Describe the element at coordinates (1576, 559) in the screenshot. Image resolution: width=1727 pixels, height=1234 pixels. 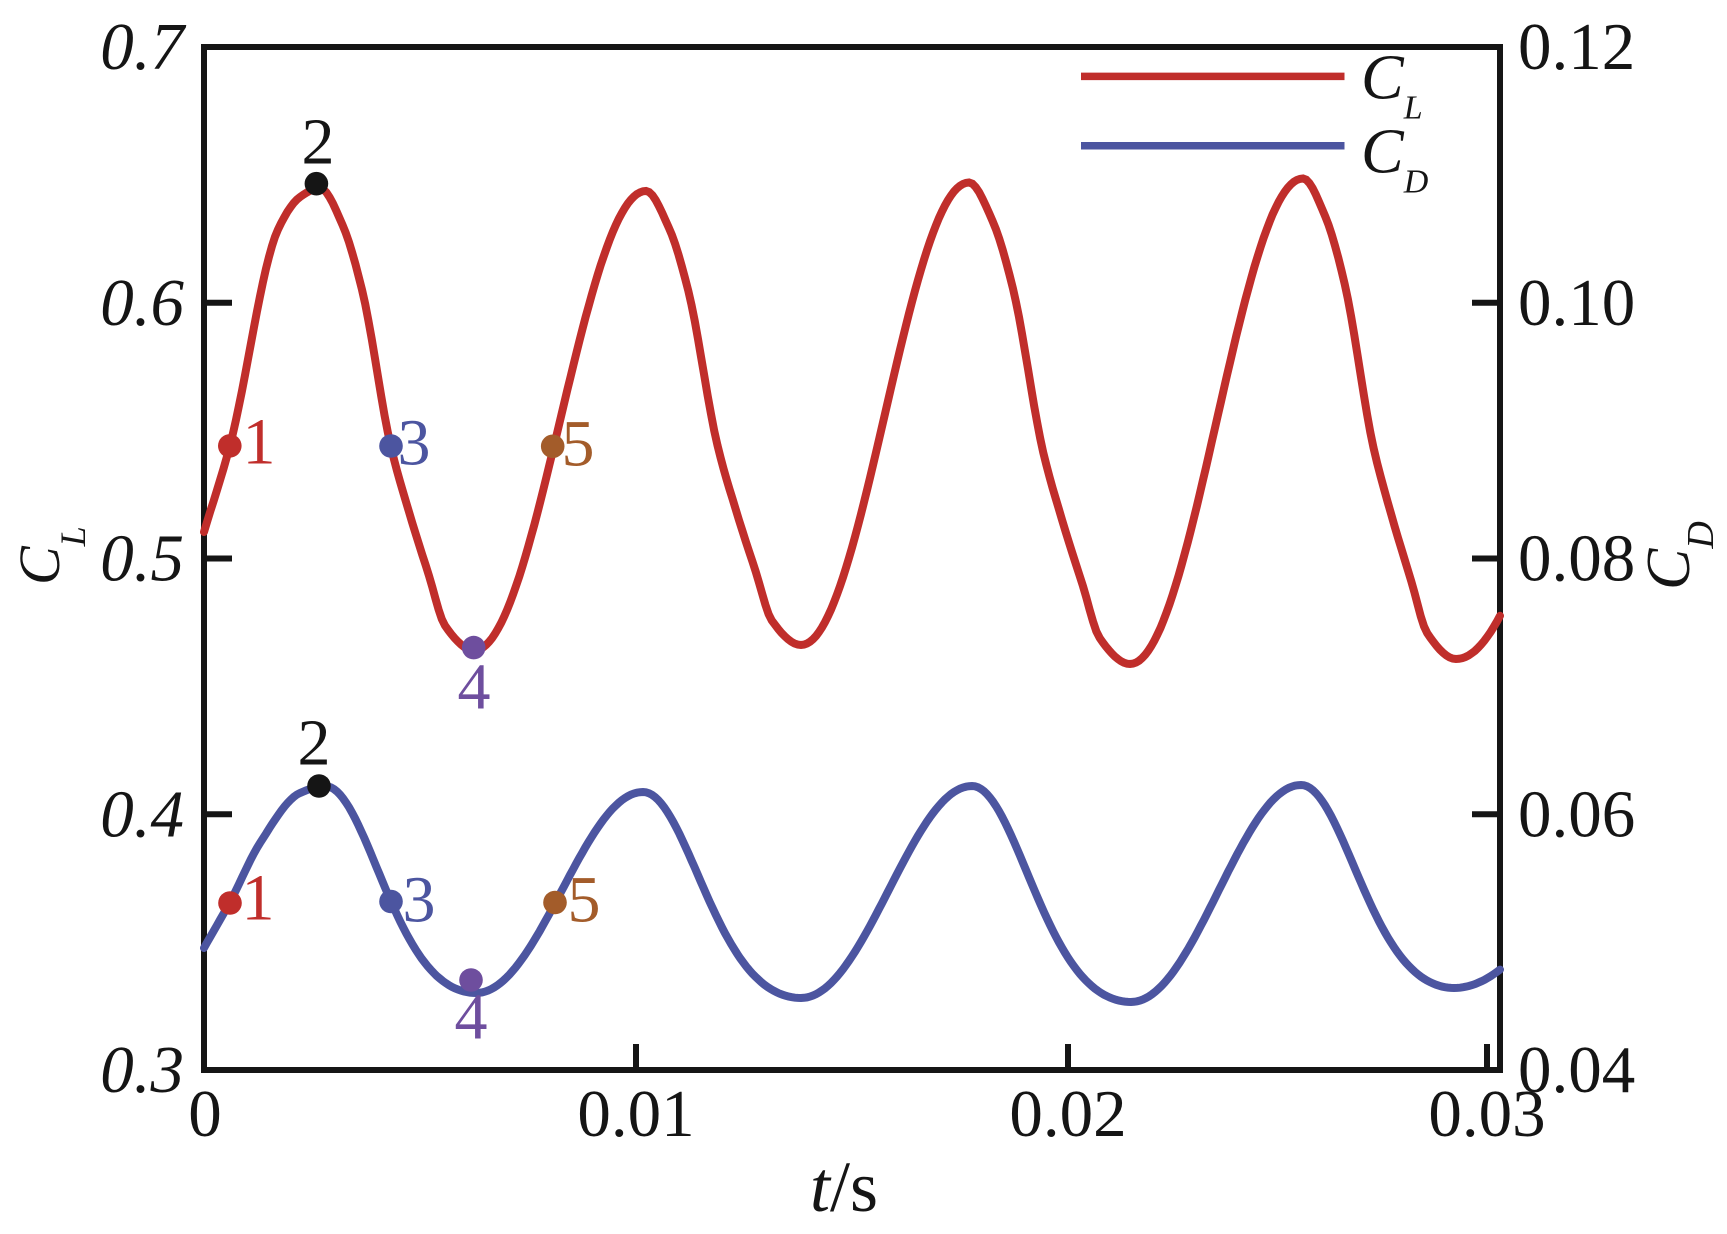
I see `svg-text: 0.08` at that location.